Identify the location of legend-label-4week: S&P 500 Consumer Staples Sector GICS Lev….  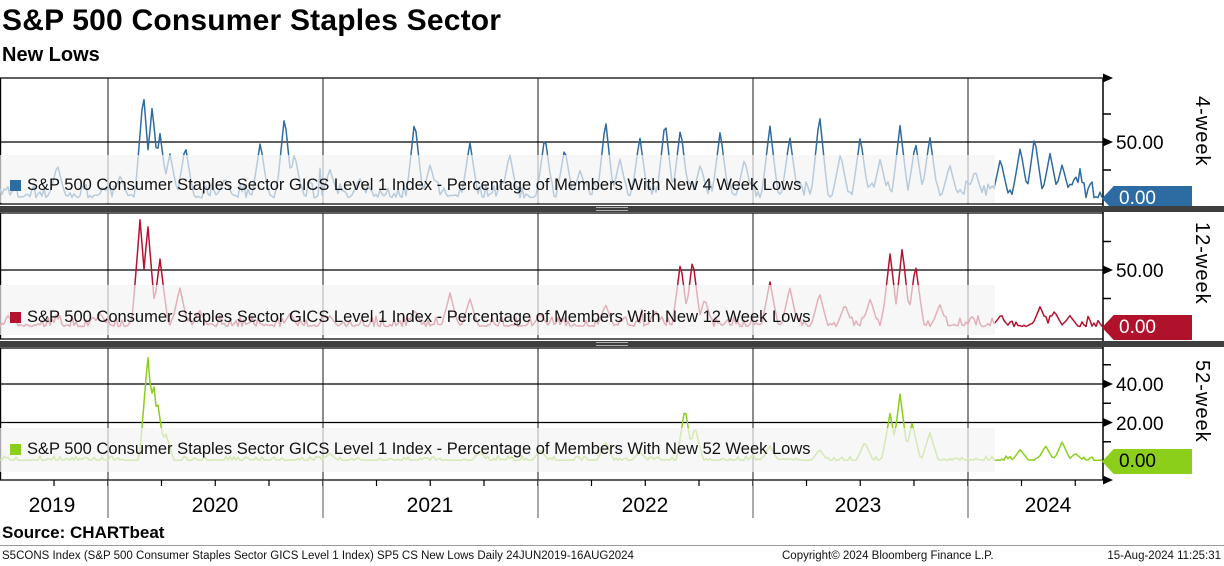
(414, 185).